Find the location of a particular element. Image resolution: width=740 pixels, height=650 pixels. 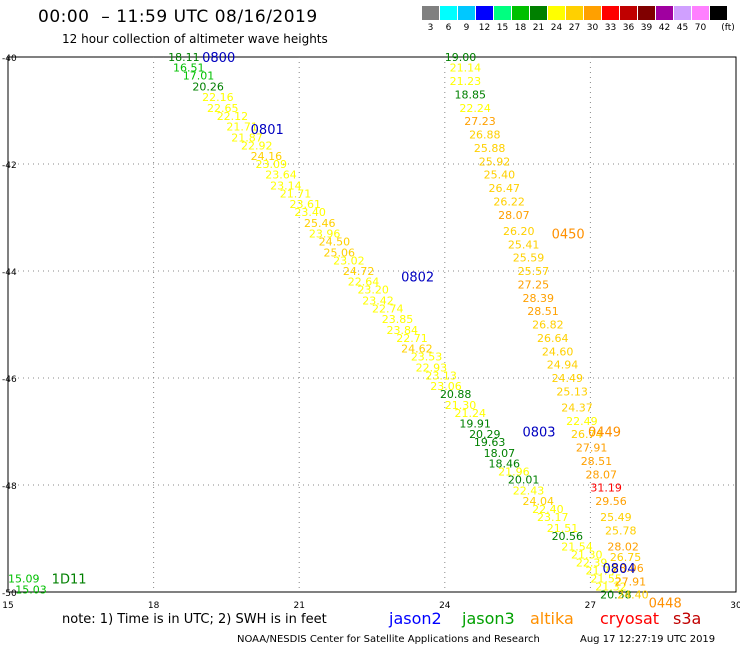

color-scale-label: 18 is located at coordinates (520, 28).